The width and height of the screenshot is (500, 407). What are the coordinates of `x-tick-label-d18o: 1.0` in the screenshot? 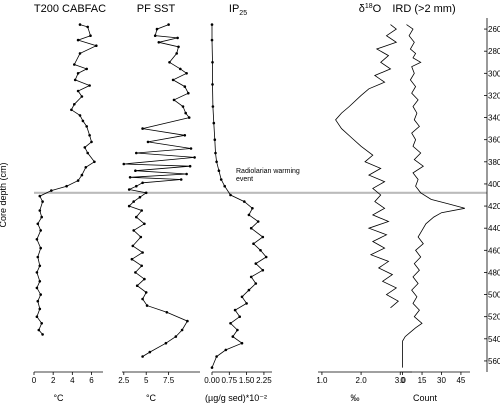 It's located at (322, 380).